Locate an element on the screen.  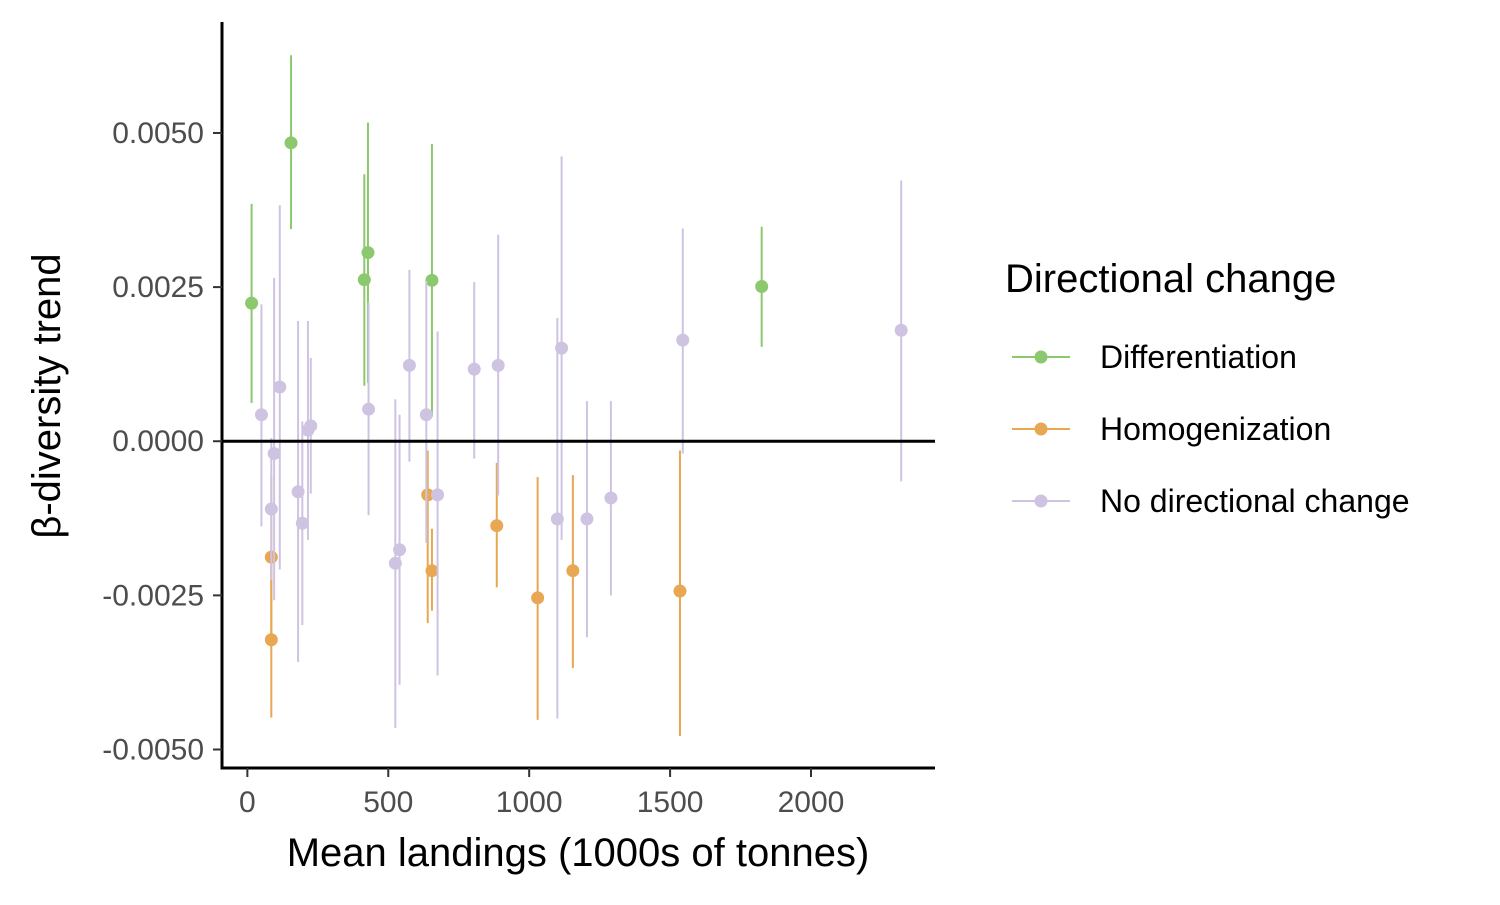
y-tick-label: 0.0000 is located at coordinates (158, 441).